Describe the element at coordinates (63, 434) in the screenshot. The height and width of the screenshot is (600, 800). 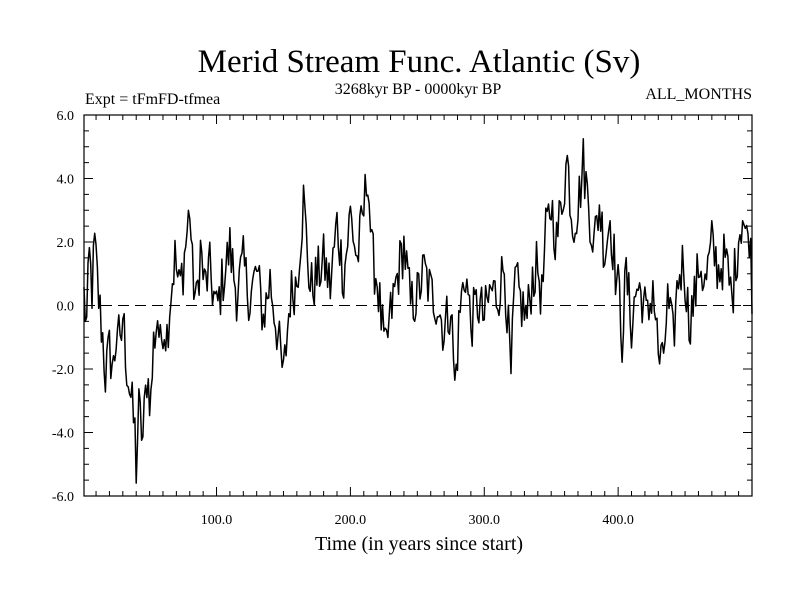
I see `y-tick-label: -4.0` at that location.